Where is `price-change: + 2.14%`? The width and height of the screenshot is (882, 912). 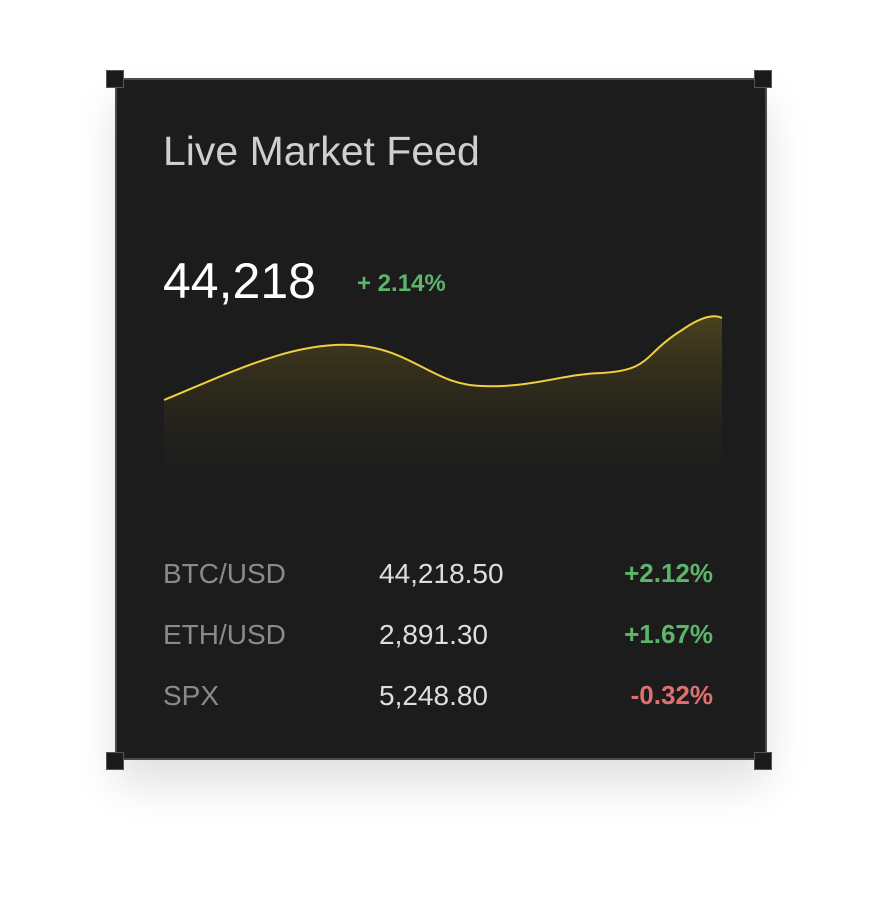
price-change: + 2.14% is located at coordinates (401, 283).